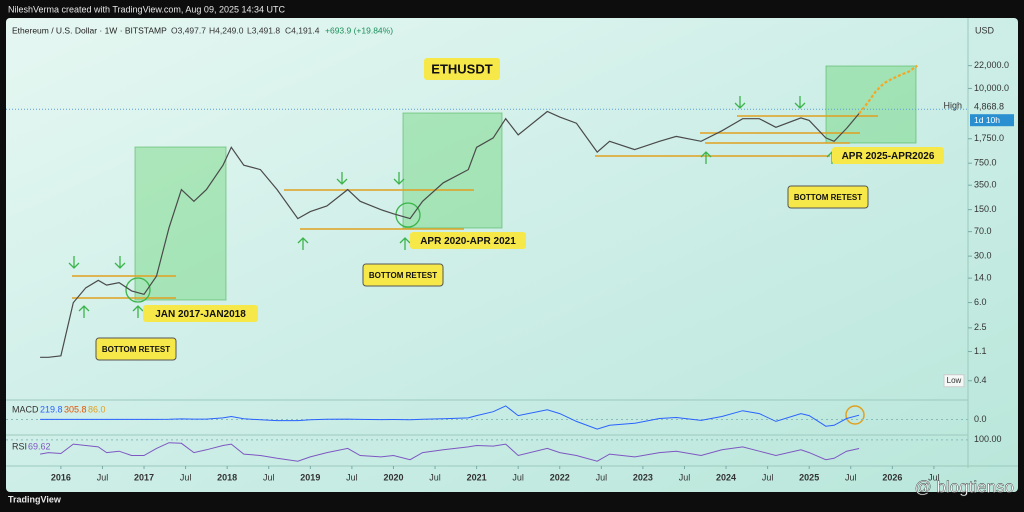 The height and width of the screenshot is (512, 1024). What do you see at coordinates (980, 419) in the screenshot?
I see `indicator-tick-label: 0.0` at bounding box center [980, 419].